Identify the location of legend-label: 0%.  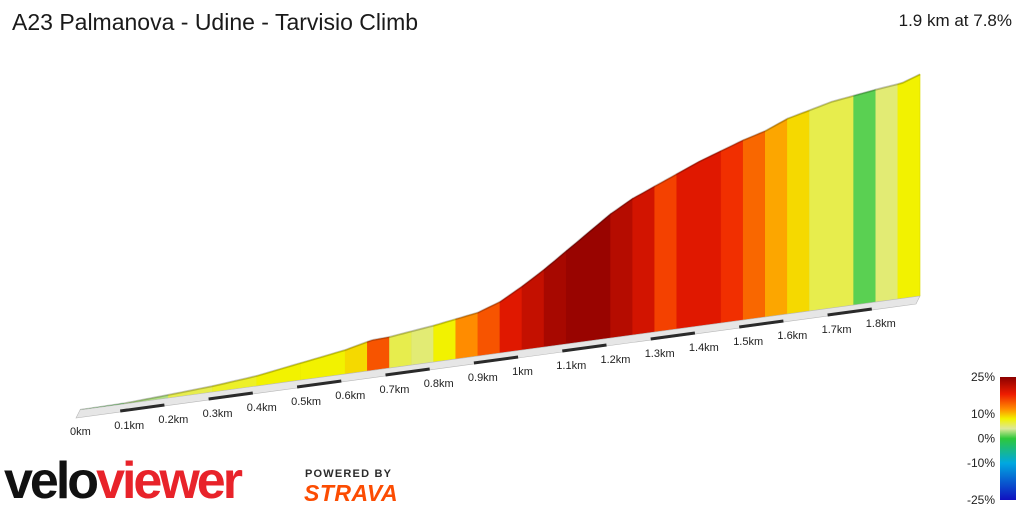
(987, 439).